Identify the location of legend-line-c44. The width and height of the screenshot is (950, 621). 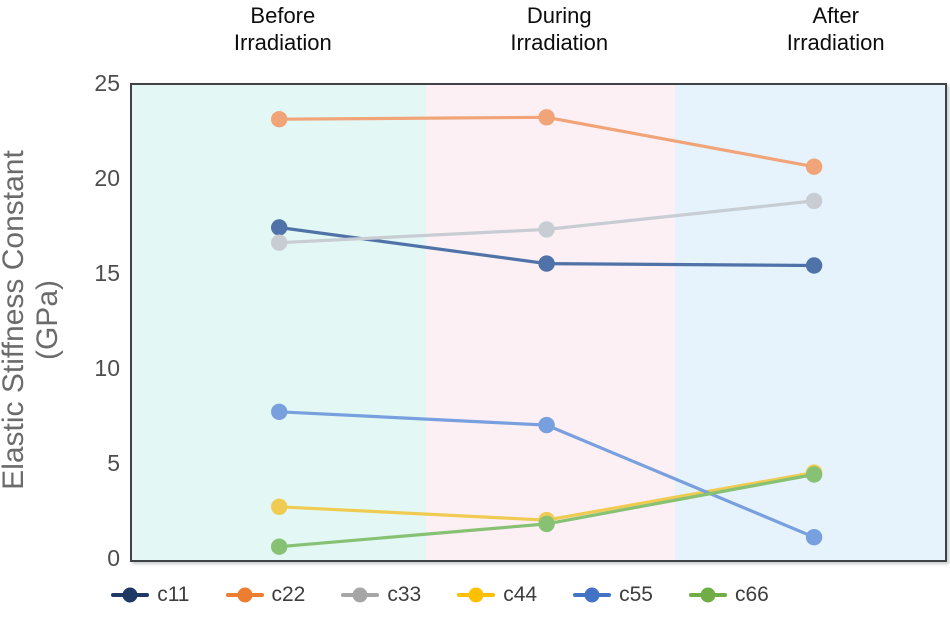
(476, 594).